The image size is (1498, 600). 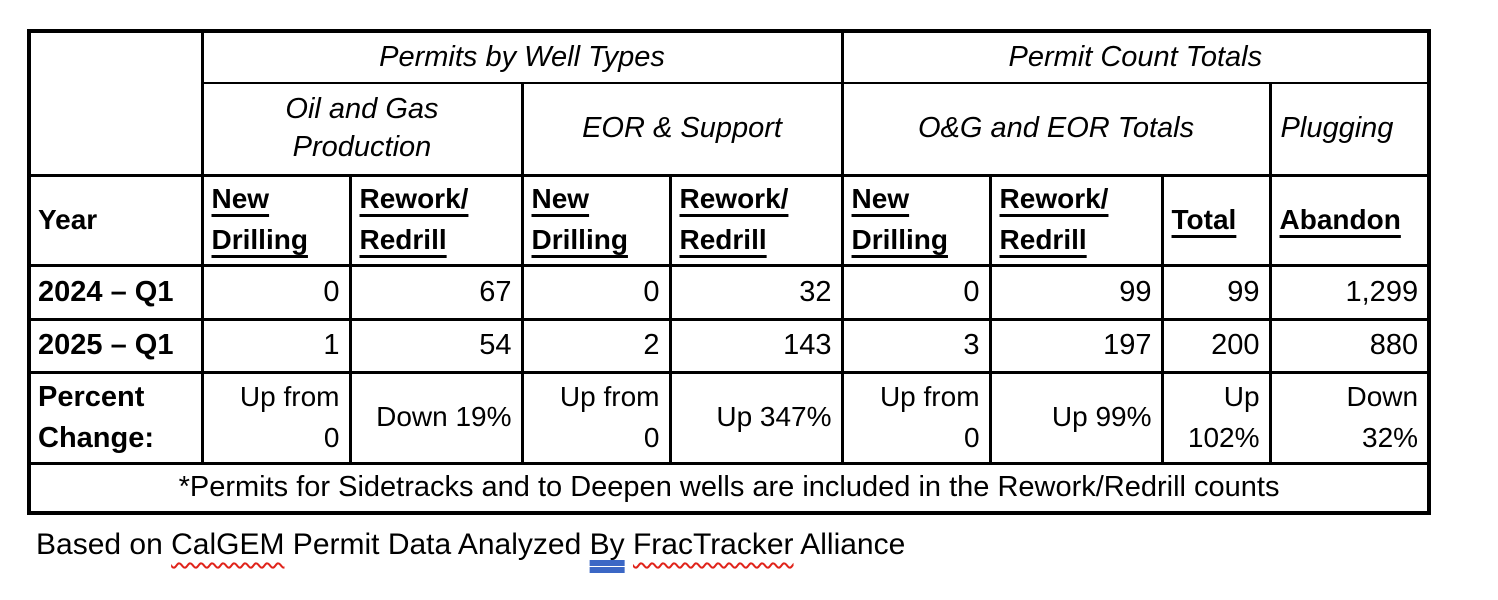 What do you see at coordinates (1076, 417) in the screenshot?
I see `percent-change-cell: Up 99%` at bounding box center [1076, 417].